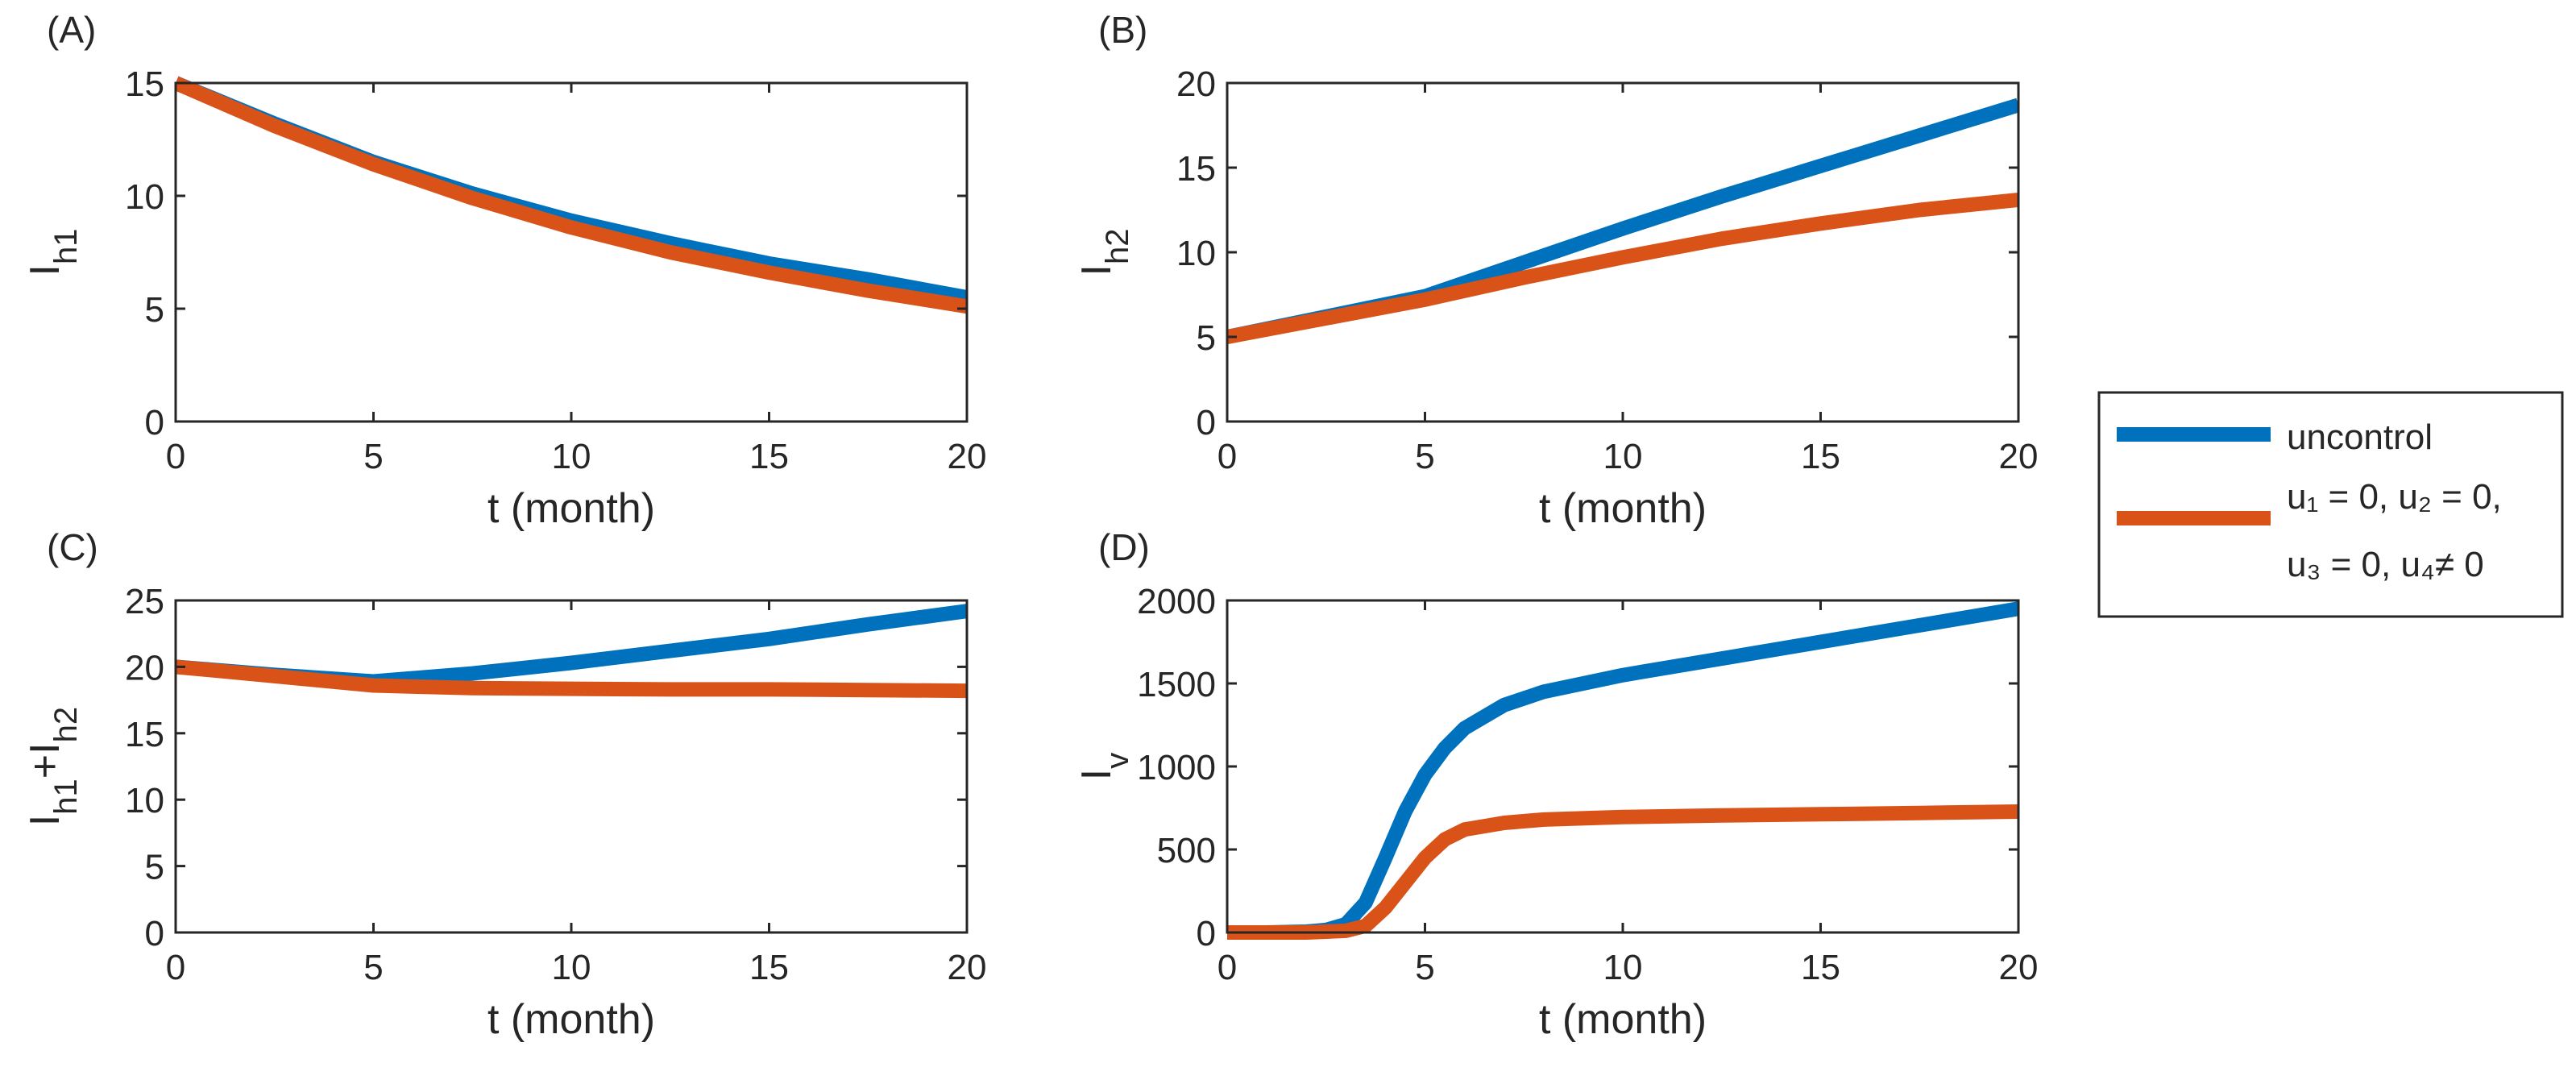  Describe the element at coordinates (53, 766) in the screenshot. I see `y-axis-label: Ih1+Ih2` at that location.